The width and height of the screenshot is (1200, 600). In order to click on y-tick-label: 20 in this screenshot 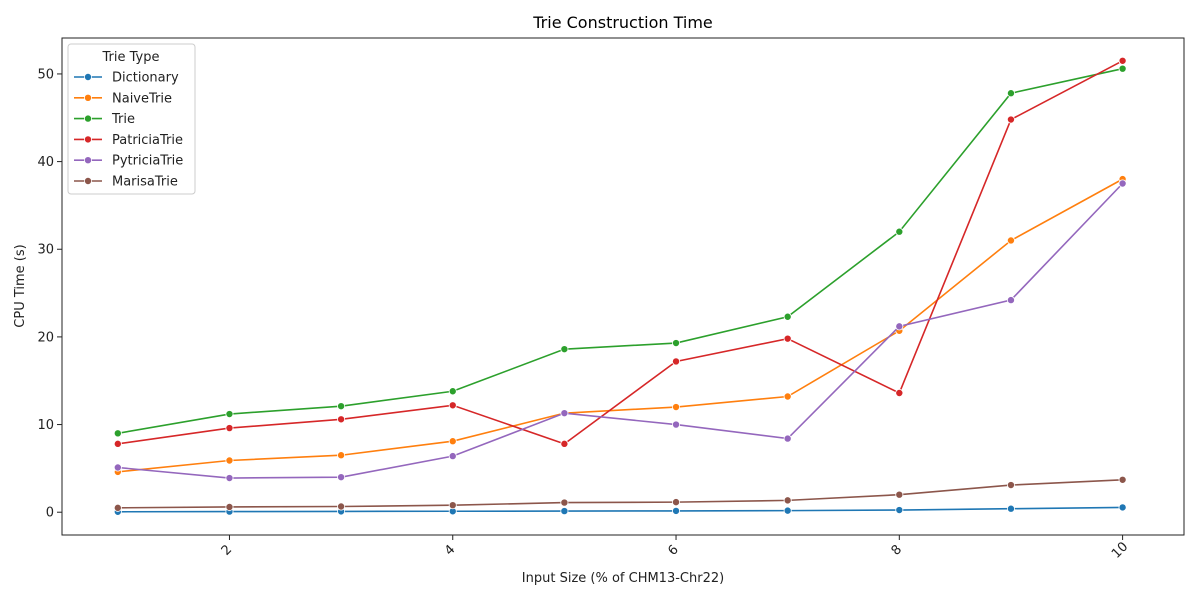, I will do `click(45, 337)`.